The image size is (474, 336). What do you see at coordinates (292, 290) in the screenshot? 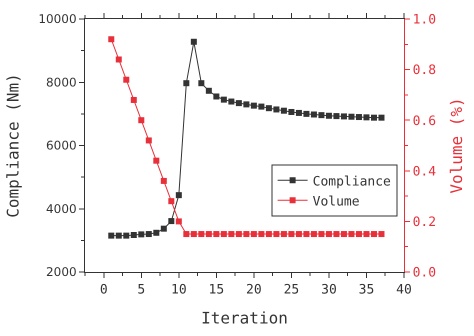
I see `x-tick-label: 25` at bounding box center [292, 290].